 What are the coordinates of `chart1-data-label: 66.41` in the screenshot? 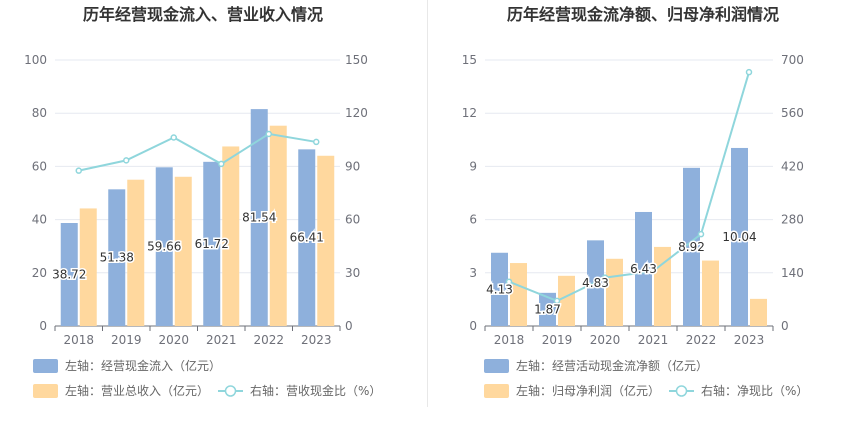 It's located at (307, 238).